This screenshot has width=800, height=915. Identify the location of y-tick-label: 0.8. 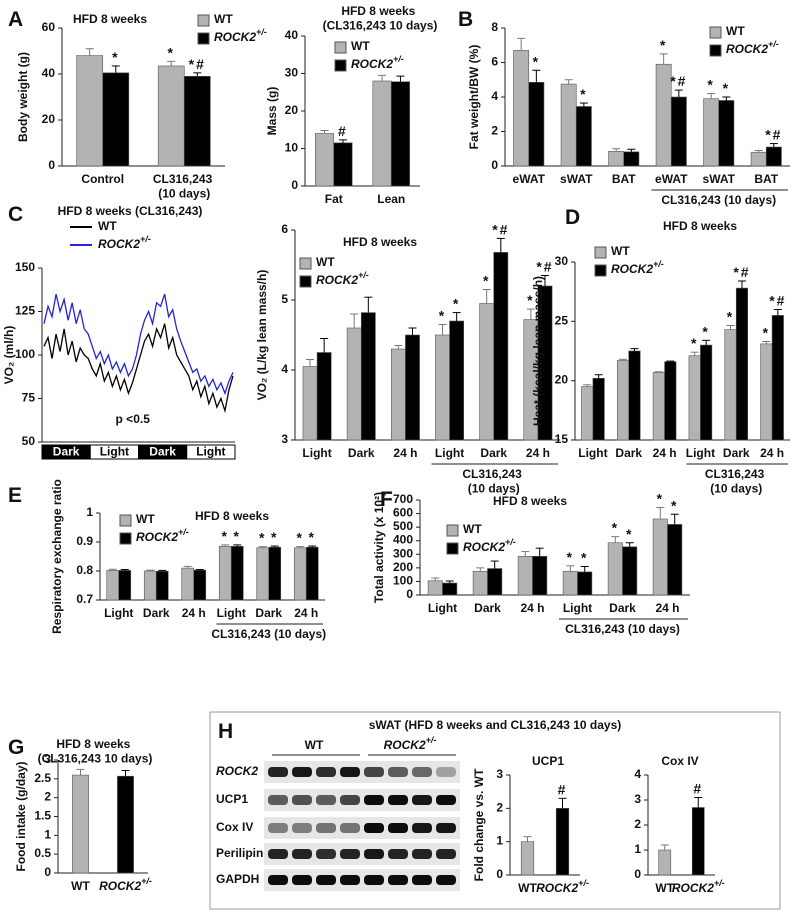
(84, 570).